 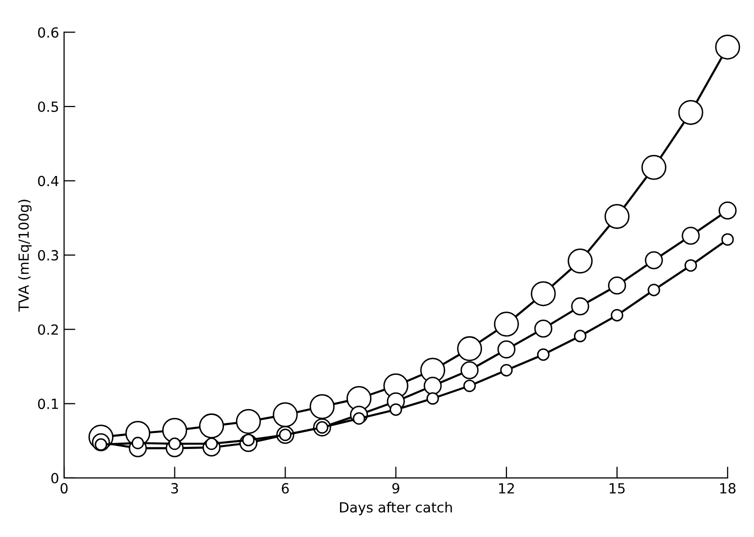 What do you see at coordinates (54, 478) in the screenshot?
I see `y-tick-label: 0` at bounding box center [54, 478].